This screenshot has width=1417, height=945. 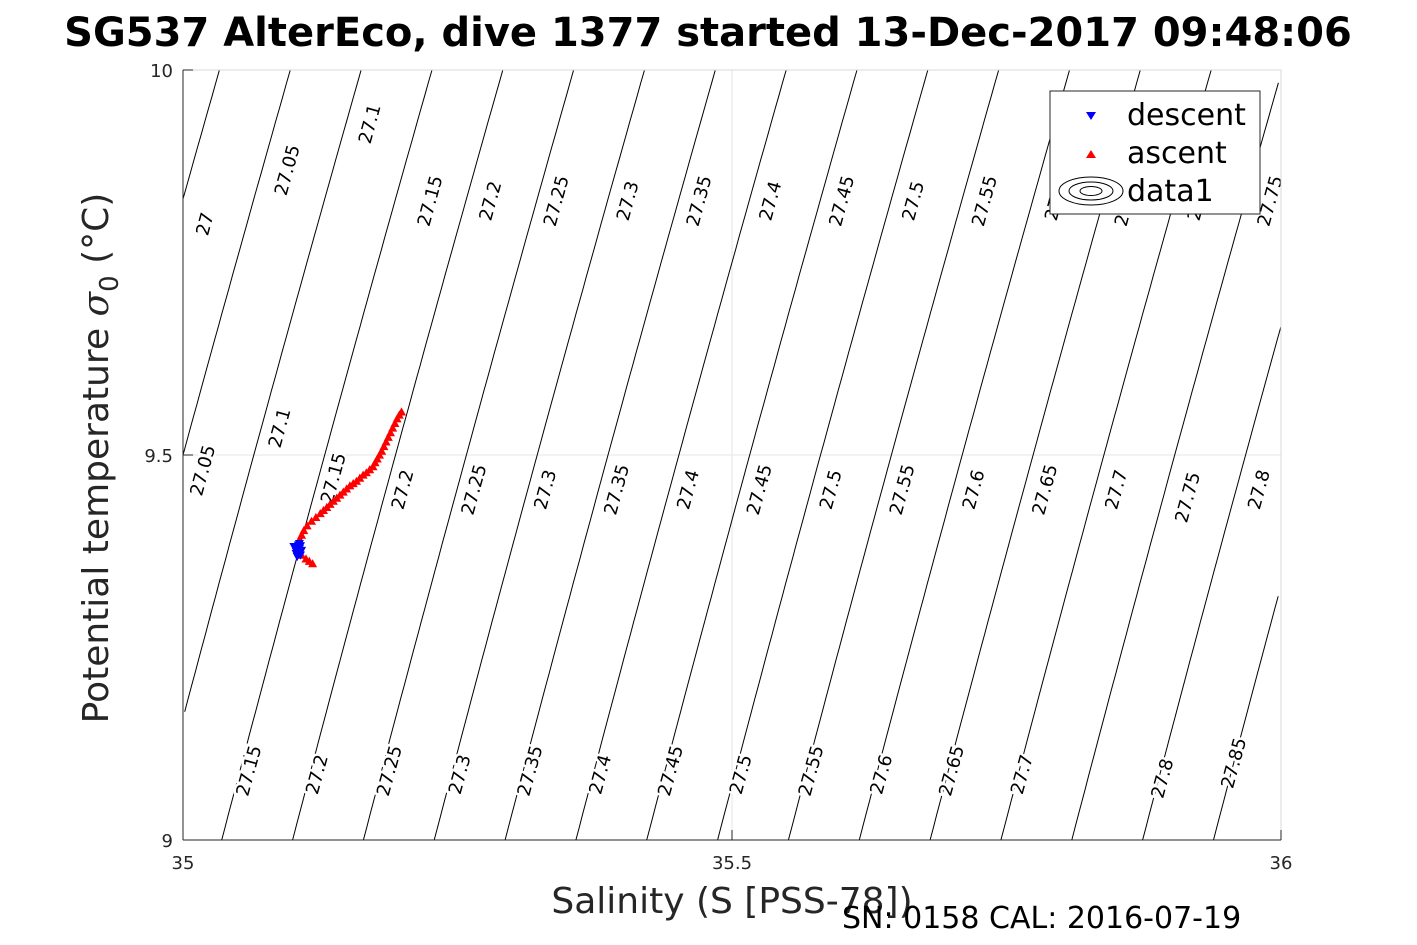 I want to click on legend-data1-contour-icon, so click(x=1091, y=191).